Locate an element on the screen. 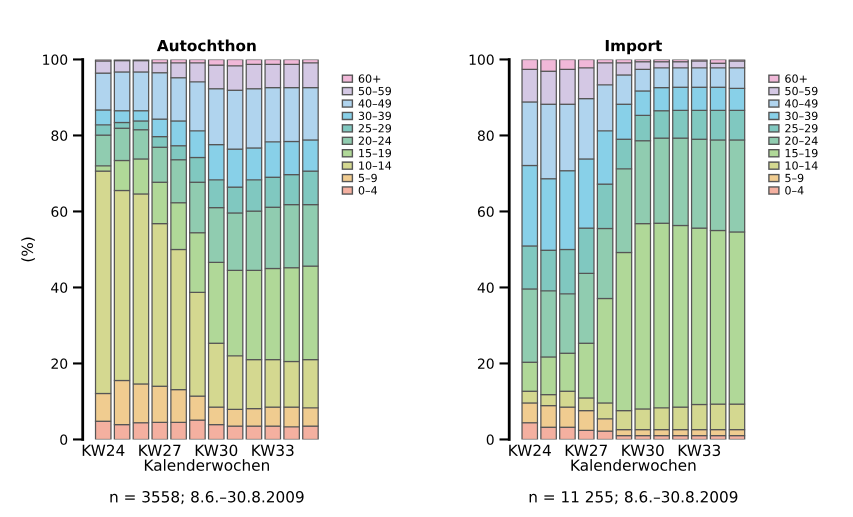 The image size is (853, 517). text: n = 3558; 8.6.–30.8.2009 is located at coordinates (207, 497).